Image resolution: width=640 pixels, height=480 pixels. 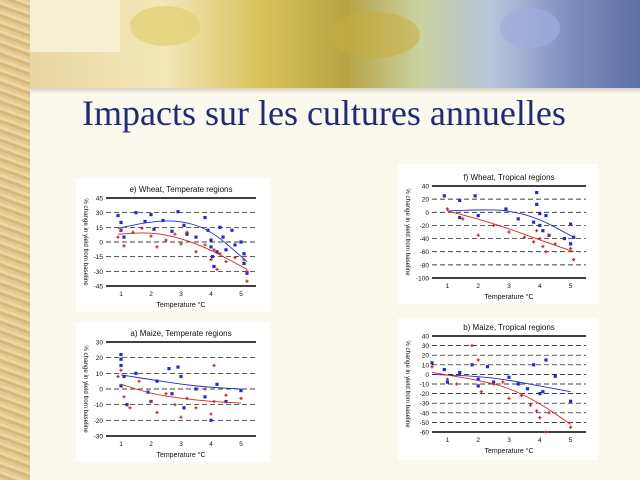 What do you see at coordinates (509, 327) in the screenshot?
I see `chart-title: b) Maize, Tropical regions` at bounding box center [509, 327].